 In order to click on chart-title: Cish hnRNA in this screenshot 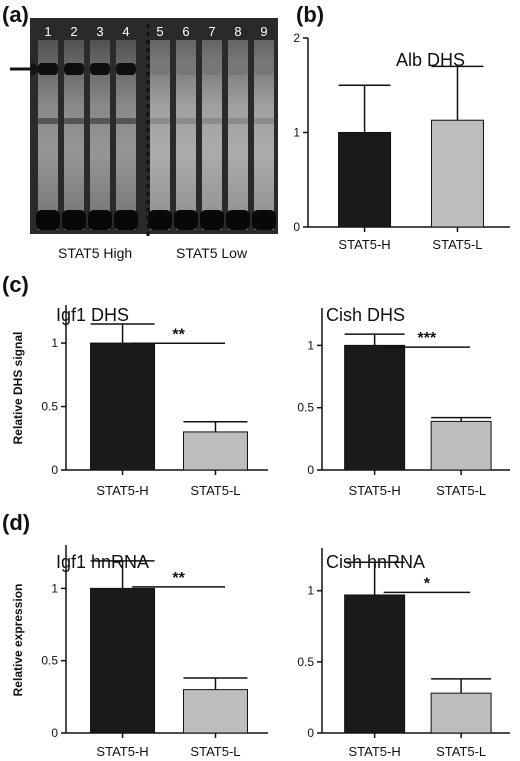, I will do `click(375, 562)`.